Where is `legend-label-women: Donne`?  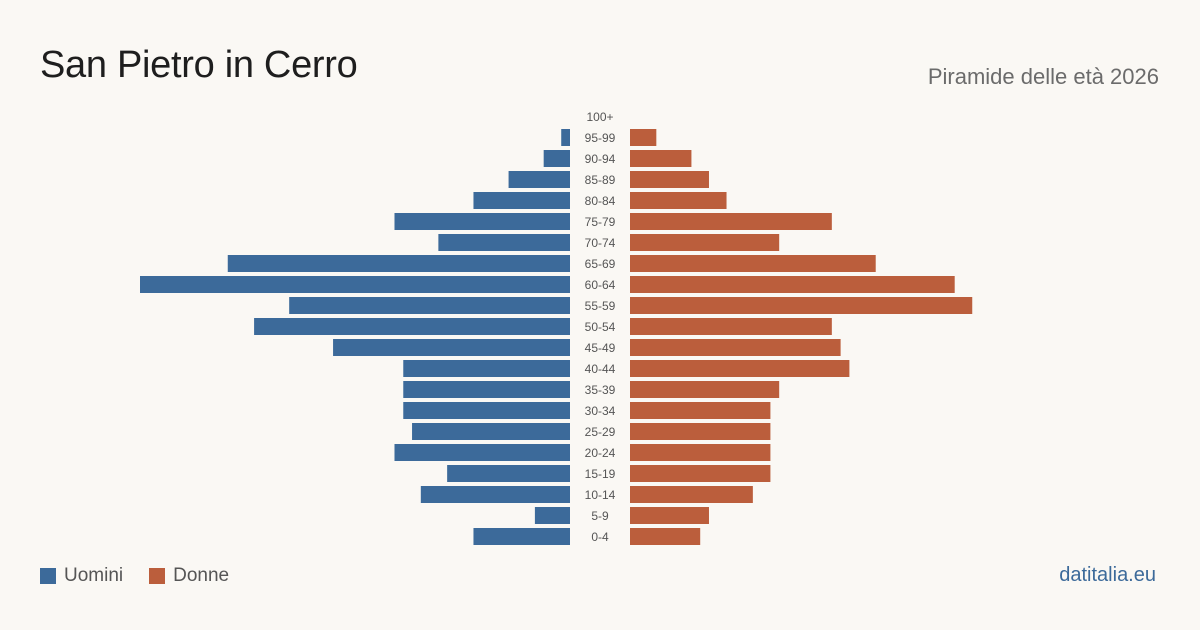
legend-label-women: Donne is located at coordinates (201, 575).